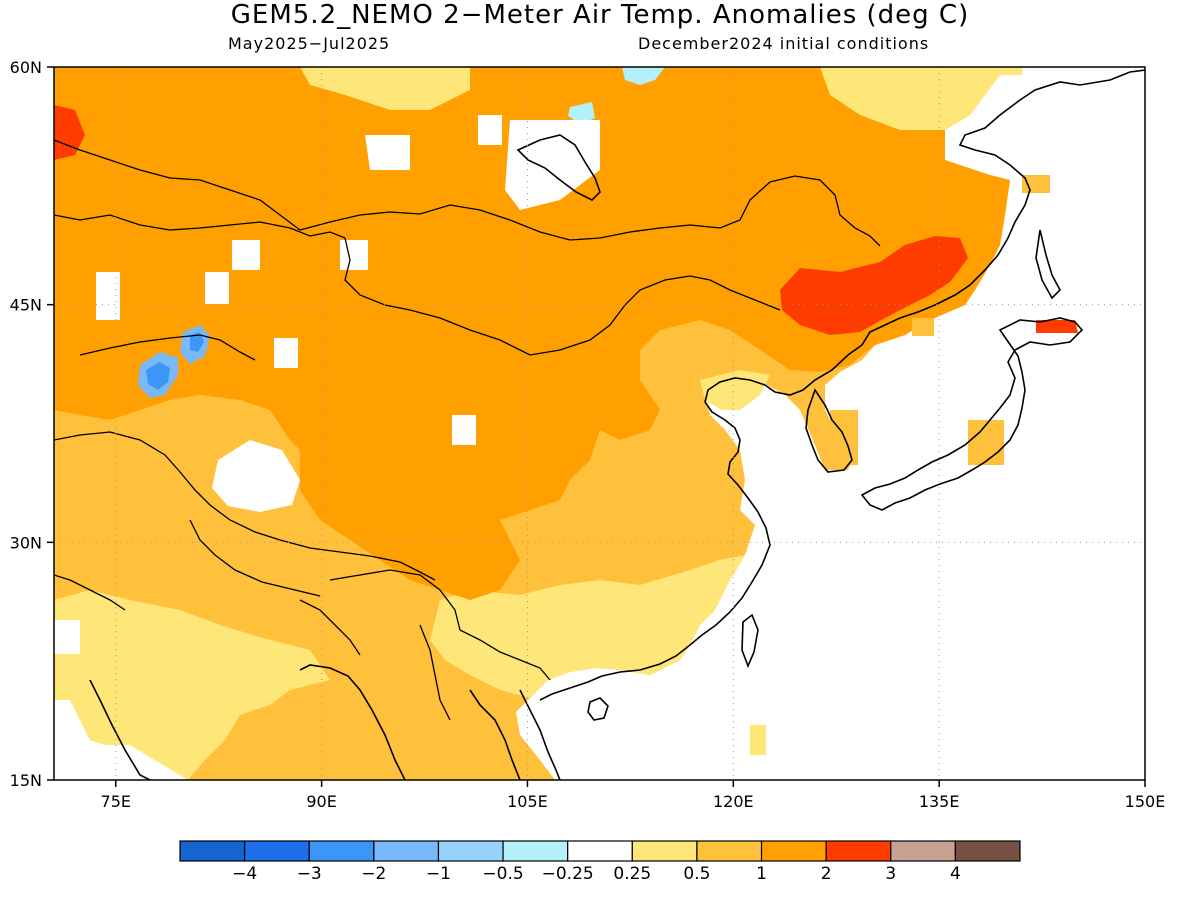  What do you see at coordinates (826, 874) in the screenshot?
I see `colorbar-label: 2` at bounding box center [826, 874].